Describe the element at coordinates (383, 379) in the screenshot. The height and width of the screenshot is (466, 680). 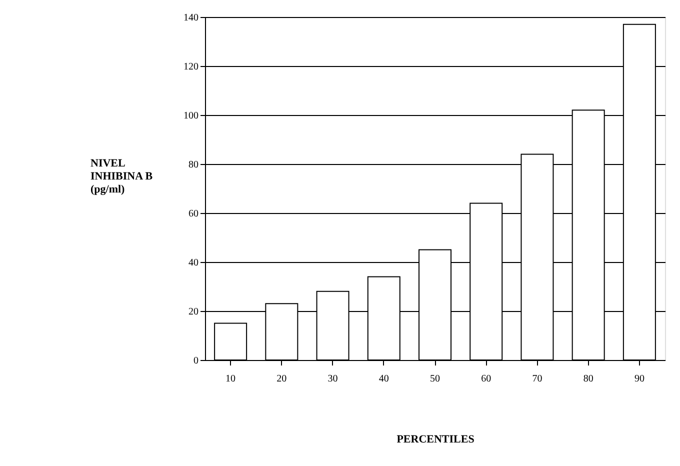
I see `x-tick-label: 40` at that location.